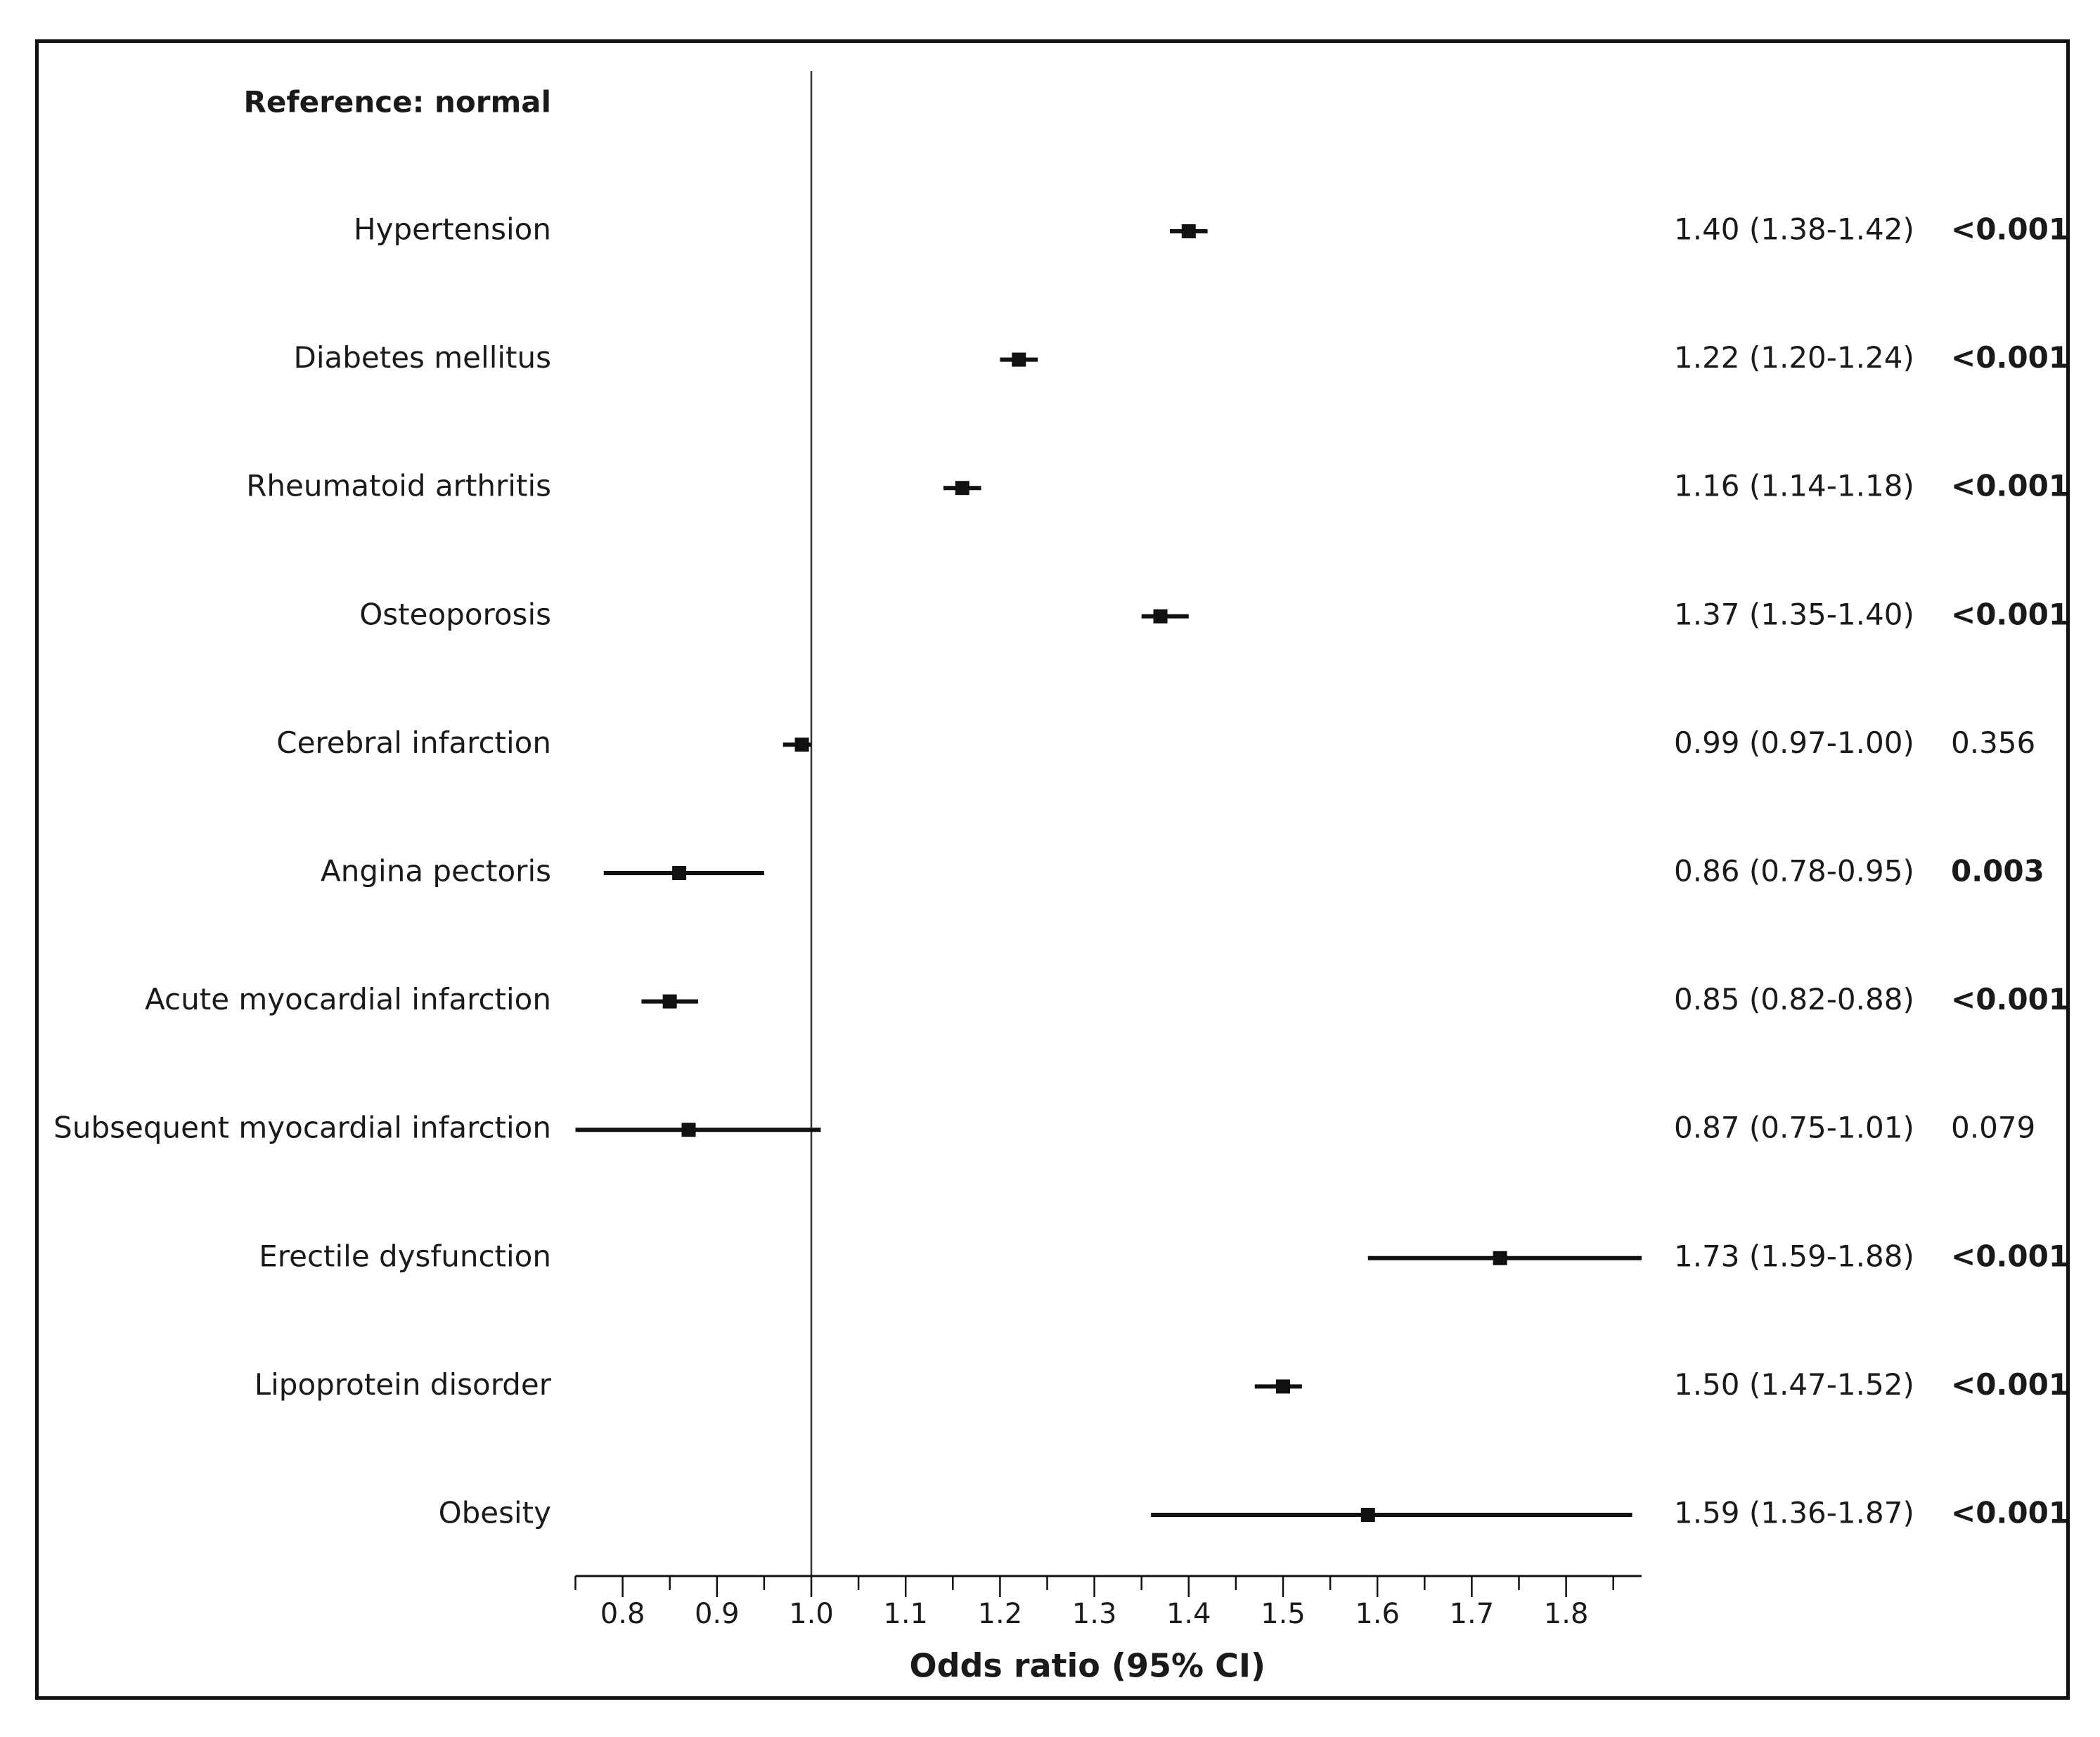 This screenshot has height=1737, width=2100. What do you see at coordinates (348, 999) in the screenshot?
I see `row-label: Acute myocardial infarction` at bounding box center [348, 999].